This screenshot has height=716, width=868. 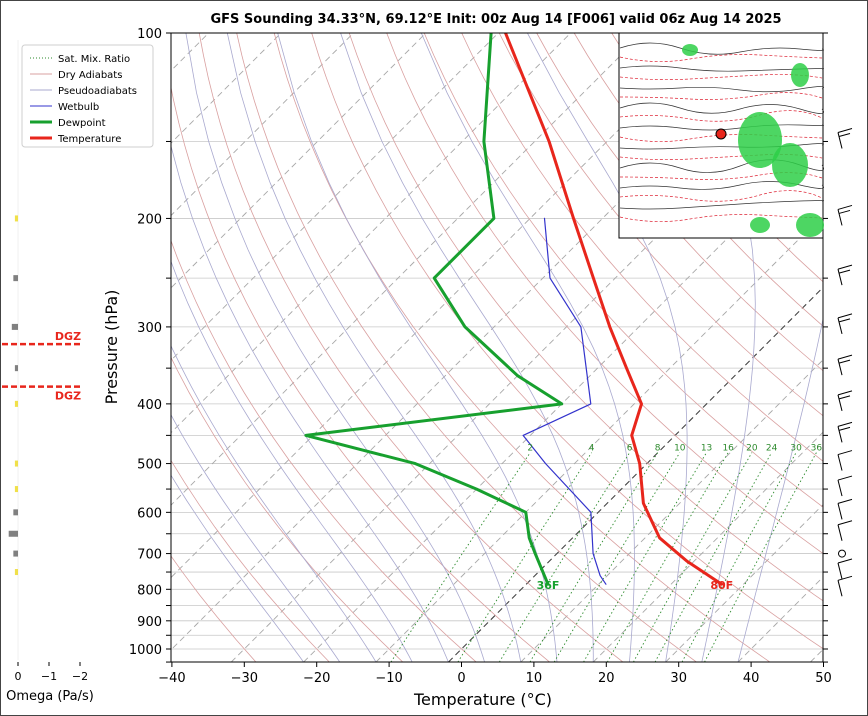 What do you see at coordinates (721, 139) in the screenshot?
I see `inset-contours` at bounding box center [721, 139].